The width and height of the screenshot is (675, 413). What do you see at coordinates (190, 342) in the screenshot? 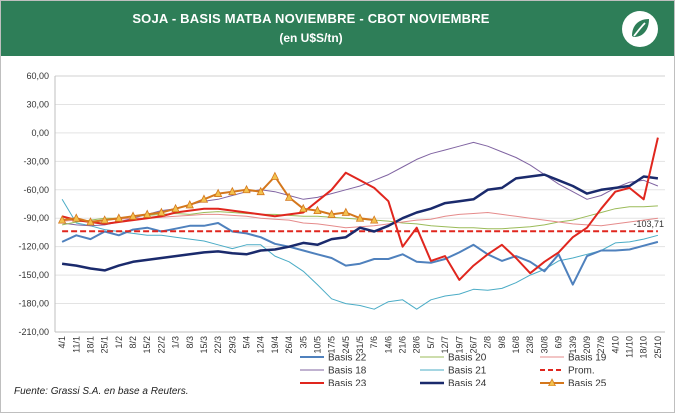
I see `x-tick-label: 8/3` at bounding box center [190, 342].